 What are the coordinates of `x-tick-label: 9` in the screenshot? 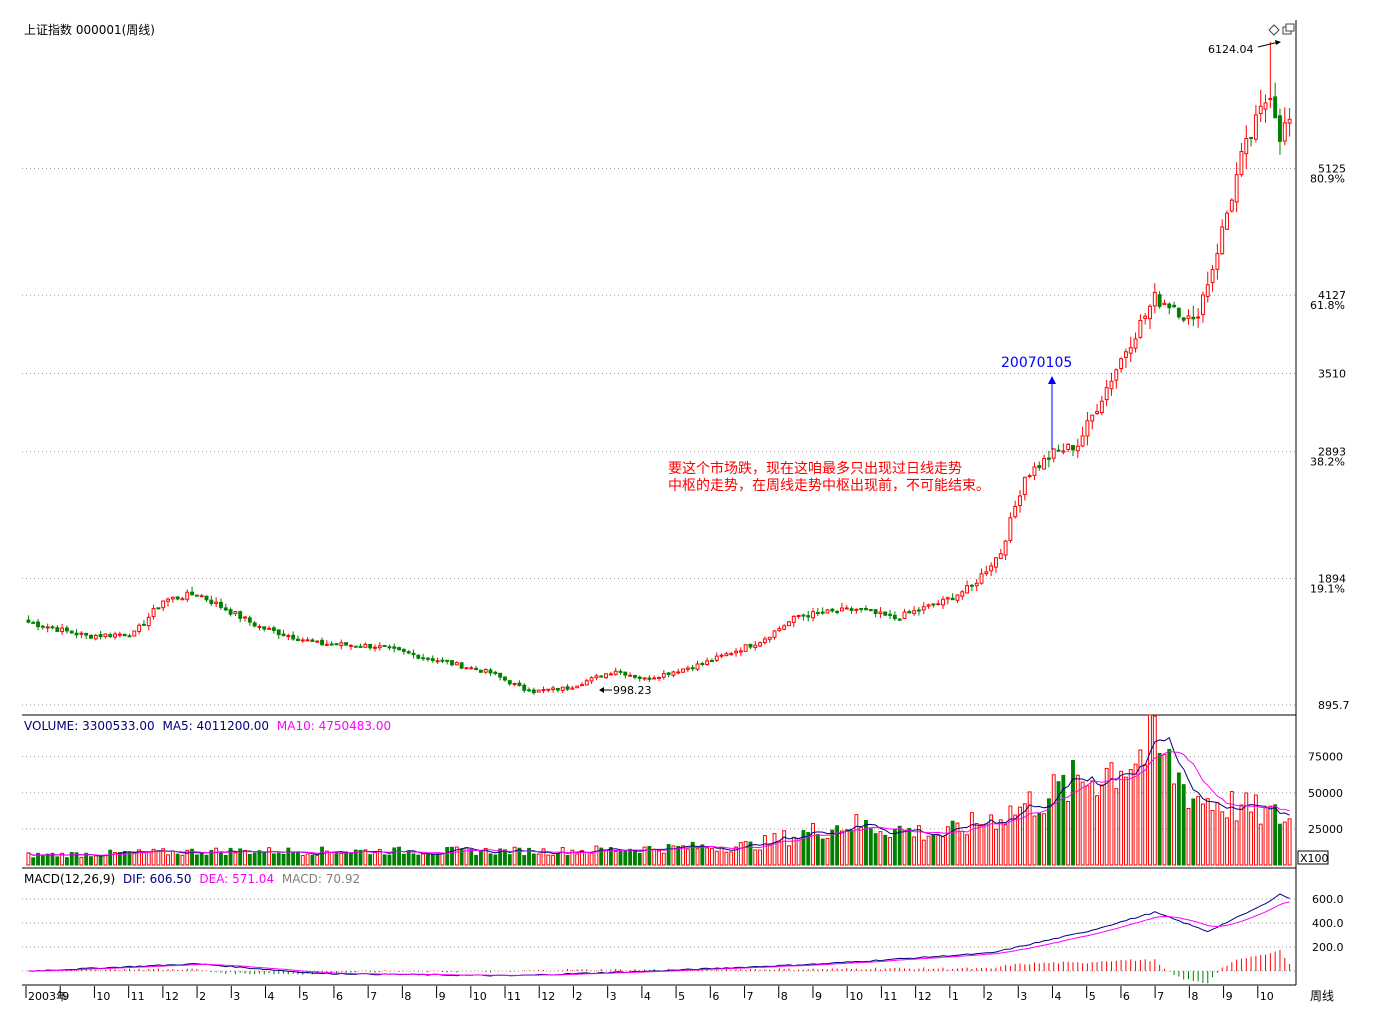 It's located at (65, 996).